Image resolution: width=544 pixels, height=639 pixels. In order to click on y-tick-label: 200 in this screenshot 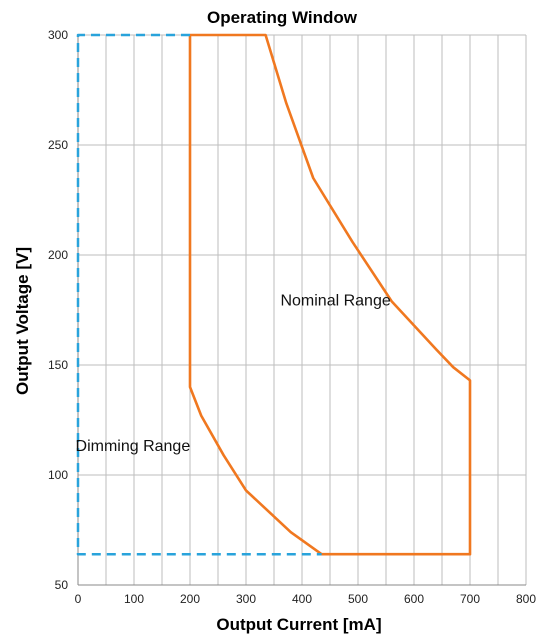, I will do `click(58, 255)`.